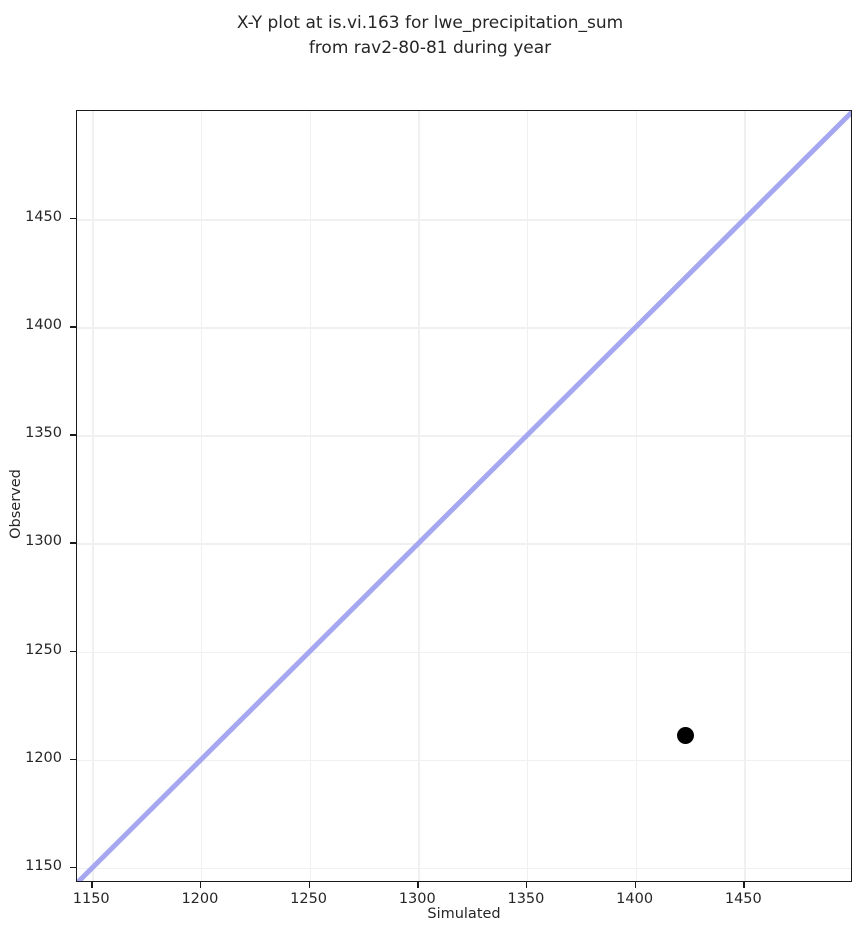  Describe the element at coordinates (43, 433) in the screenshot. I see `y-tick-label: 1350` at that location.